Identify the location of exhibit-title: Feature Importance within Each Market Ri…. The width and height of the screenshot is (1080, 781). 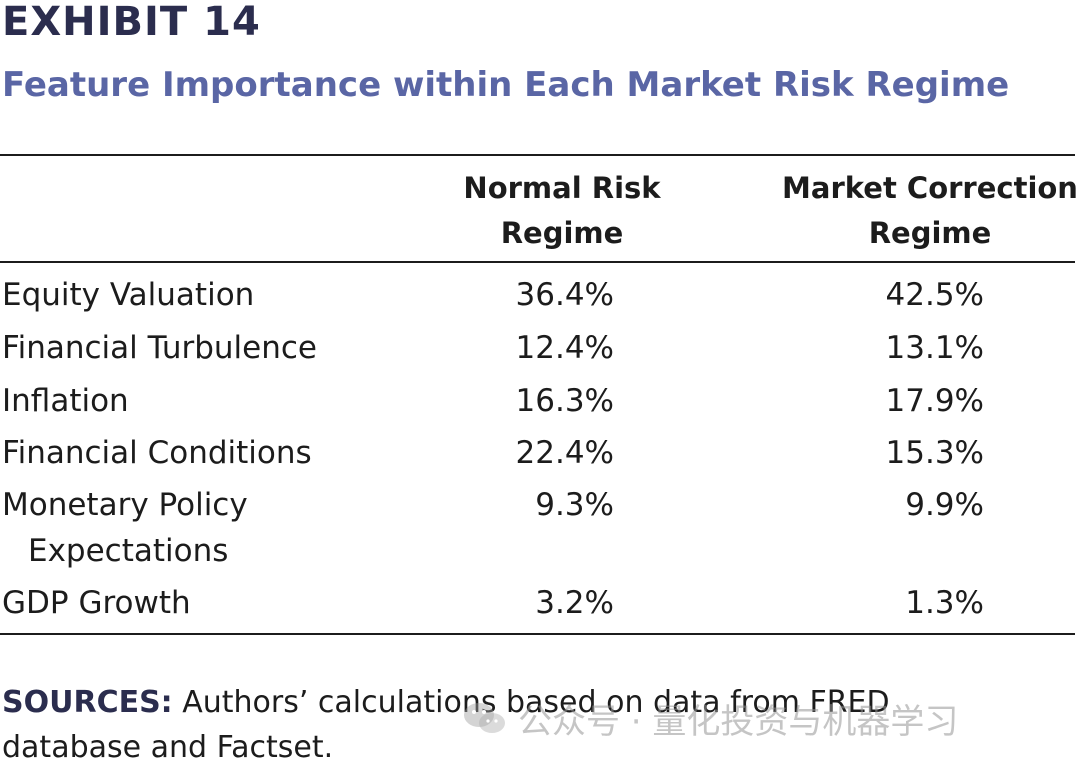
(506, 85).